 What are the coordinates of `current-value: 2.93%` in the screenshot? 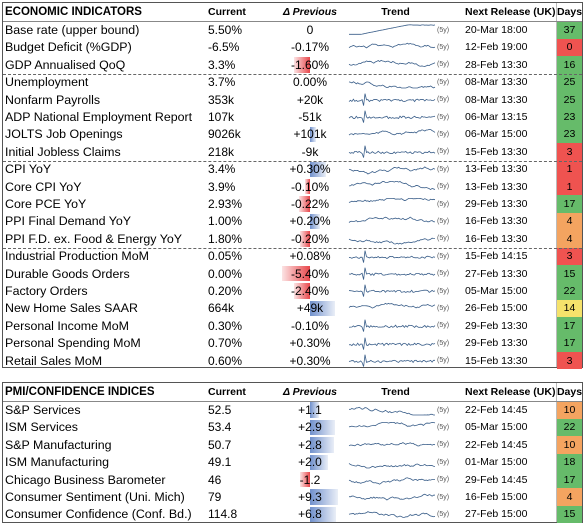 It's located at (225, 204).